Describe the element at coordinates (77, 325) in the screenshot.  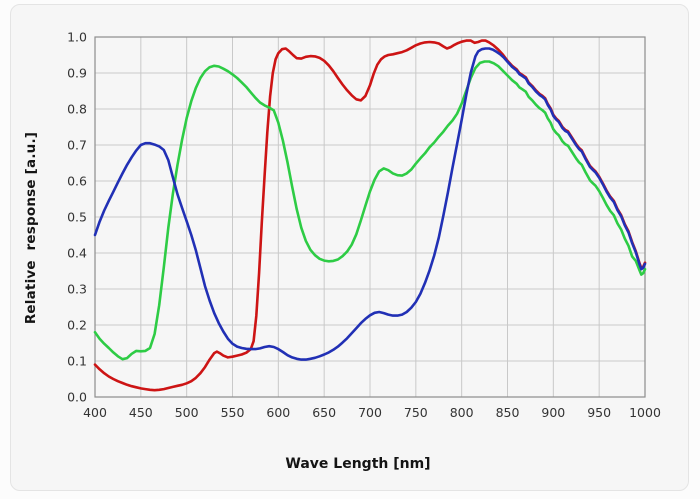
I see `y-tick-label: 0.2` at that location.